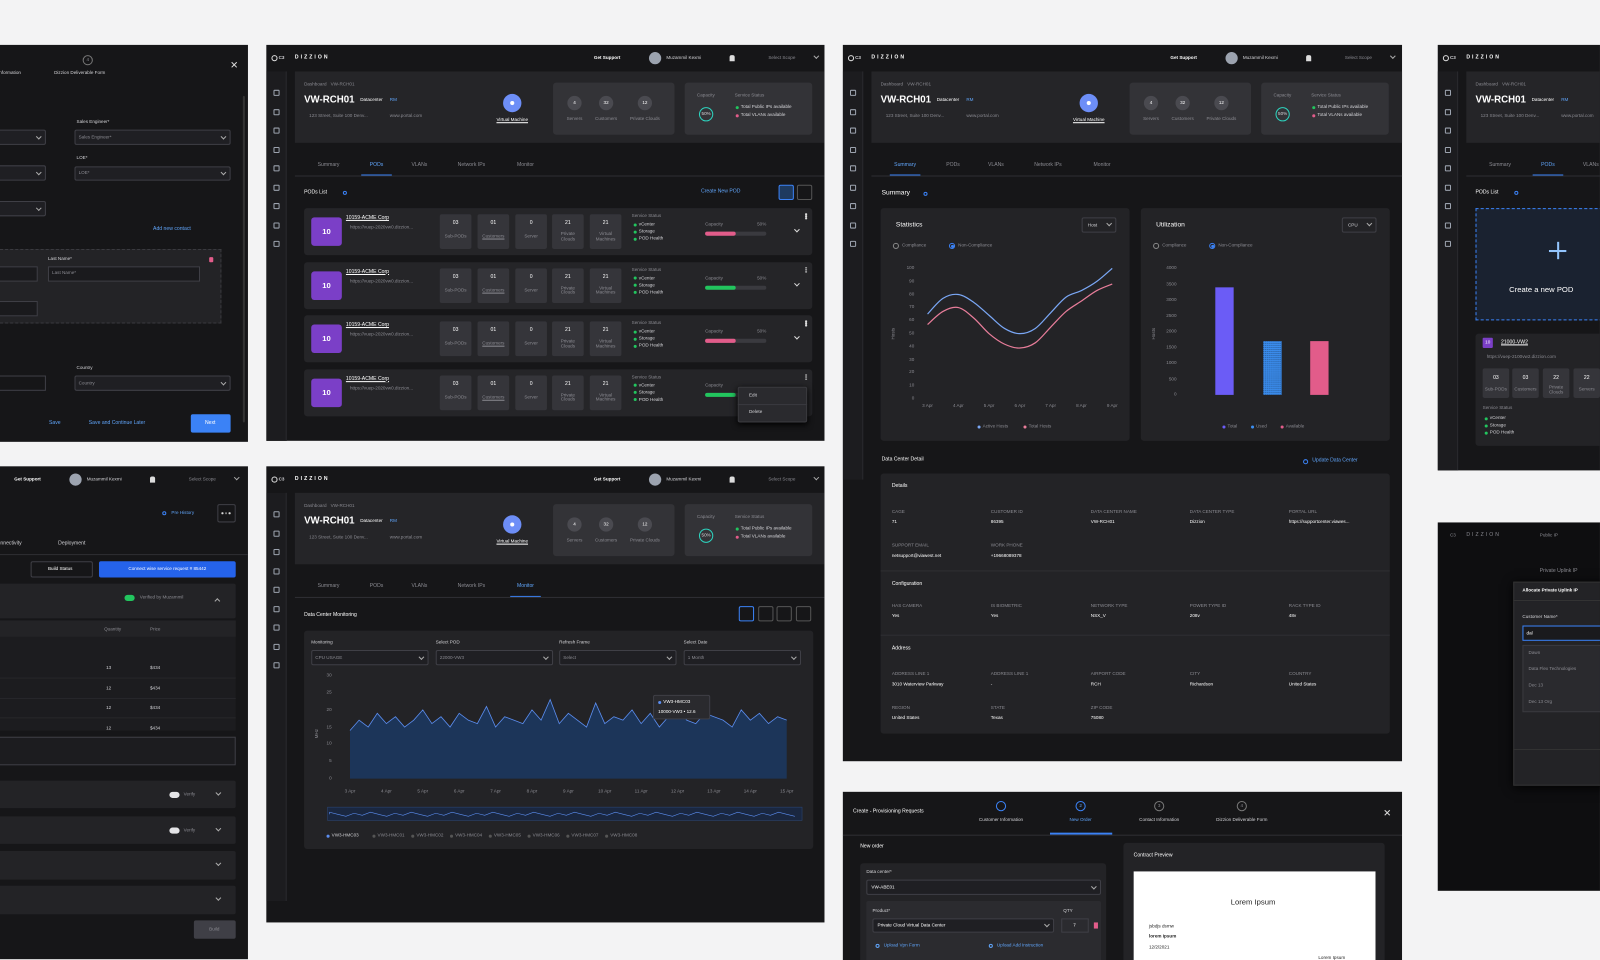 The height and width of the screenshot is (960, 1600). Describe the element at coordinates (1536, 685) in the screenshot. I see `option: Dec 13` at that location.